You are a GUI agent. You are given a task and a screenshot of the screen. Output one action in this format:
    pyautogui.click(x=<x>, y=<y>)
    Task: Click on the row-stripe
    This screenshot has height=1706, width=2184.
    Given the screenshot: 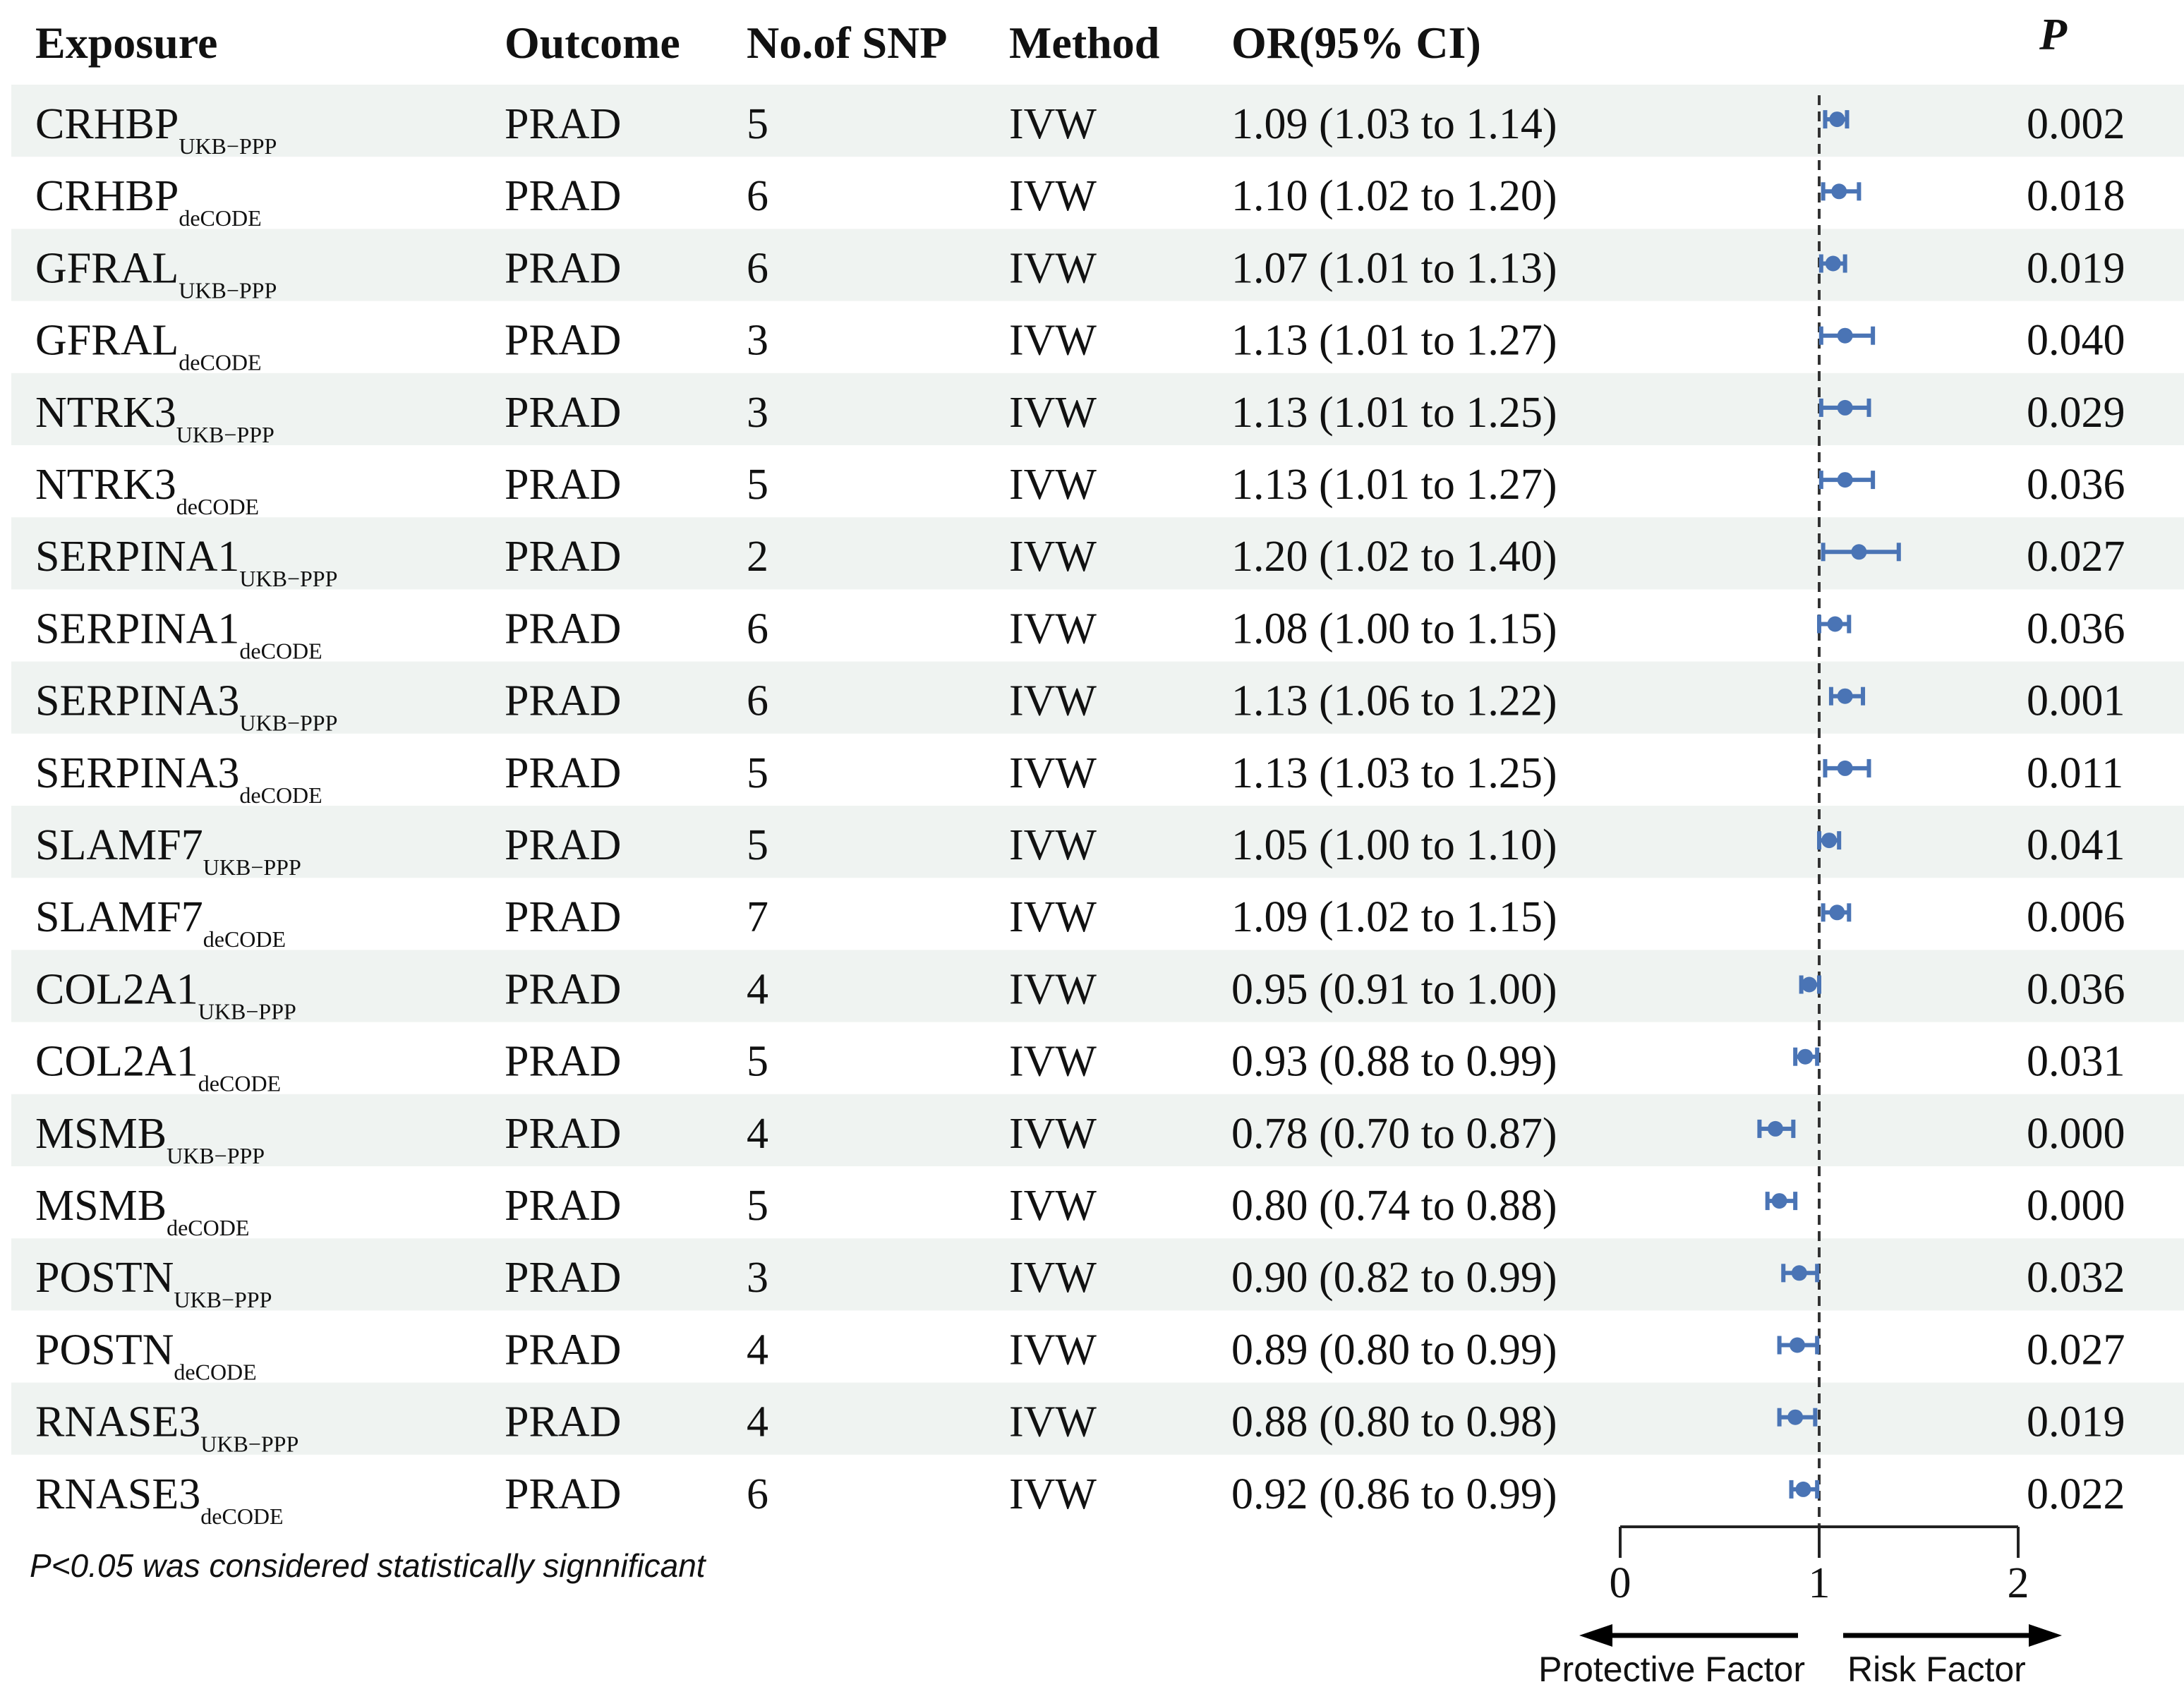 What is the action you would take?
    pyautogui.click(x=1097, y=697)
    